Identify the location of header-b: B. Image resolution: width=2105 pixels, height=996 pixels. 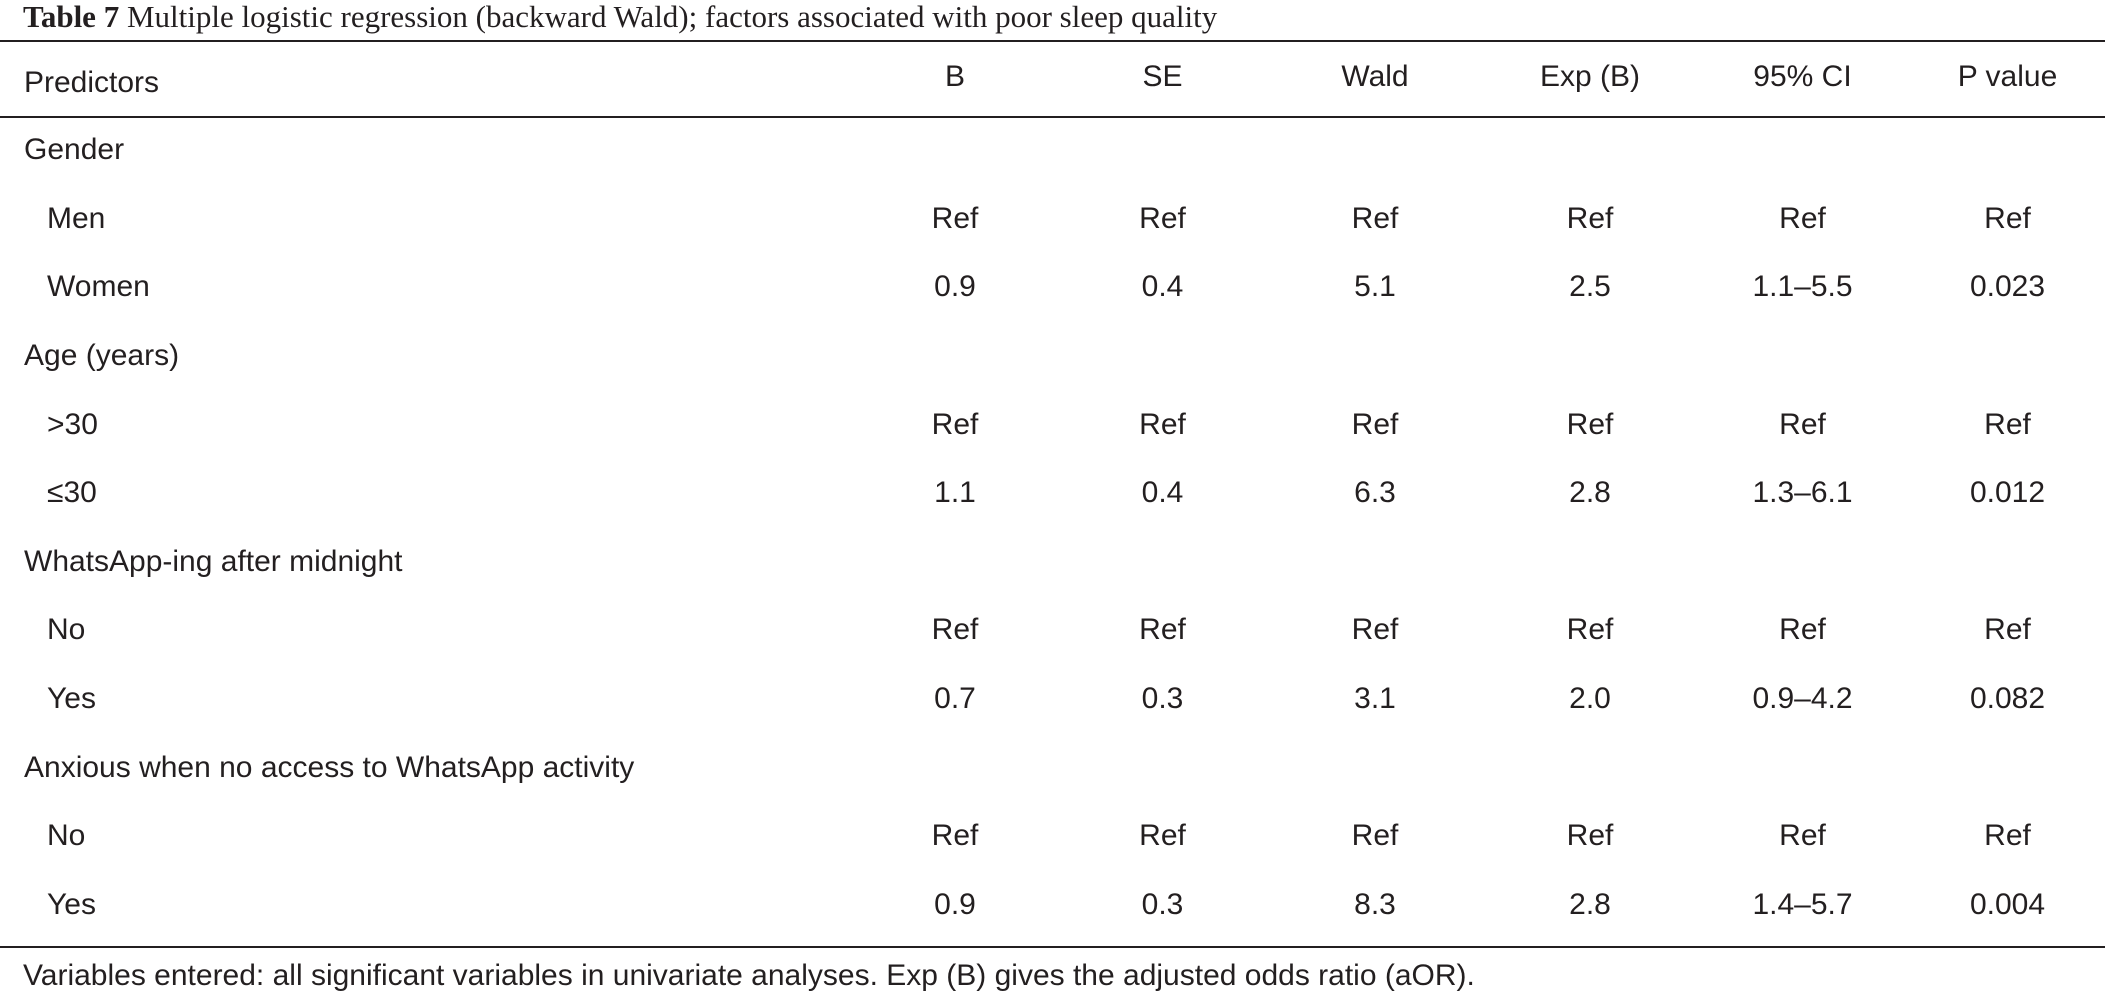
(954, 76).